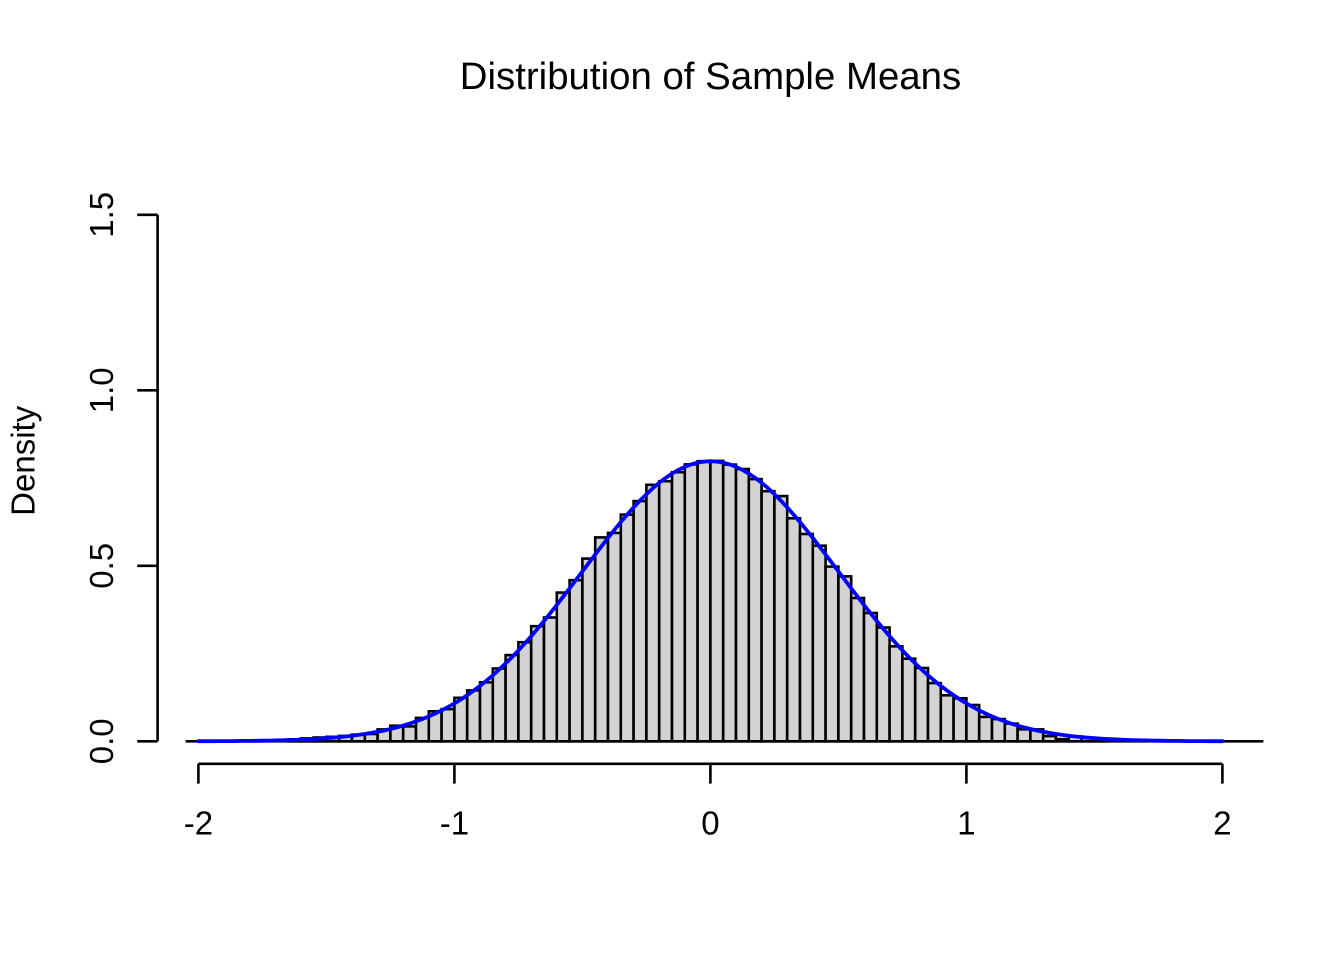 Image resolution: width=1344 pixels, height=960 pixels. Describe the element at coordinates (710, 823) in the screenshot. I see `svg-text: 0` at that location.